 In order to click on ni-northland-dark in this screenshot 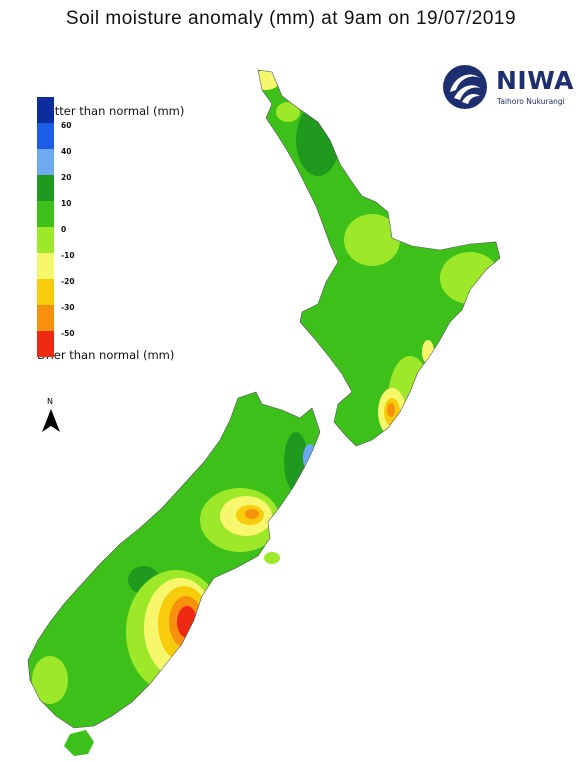, I will do `click(318, 140)`.